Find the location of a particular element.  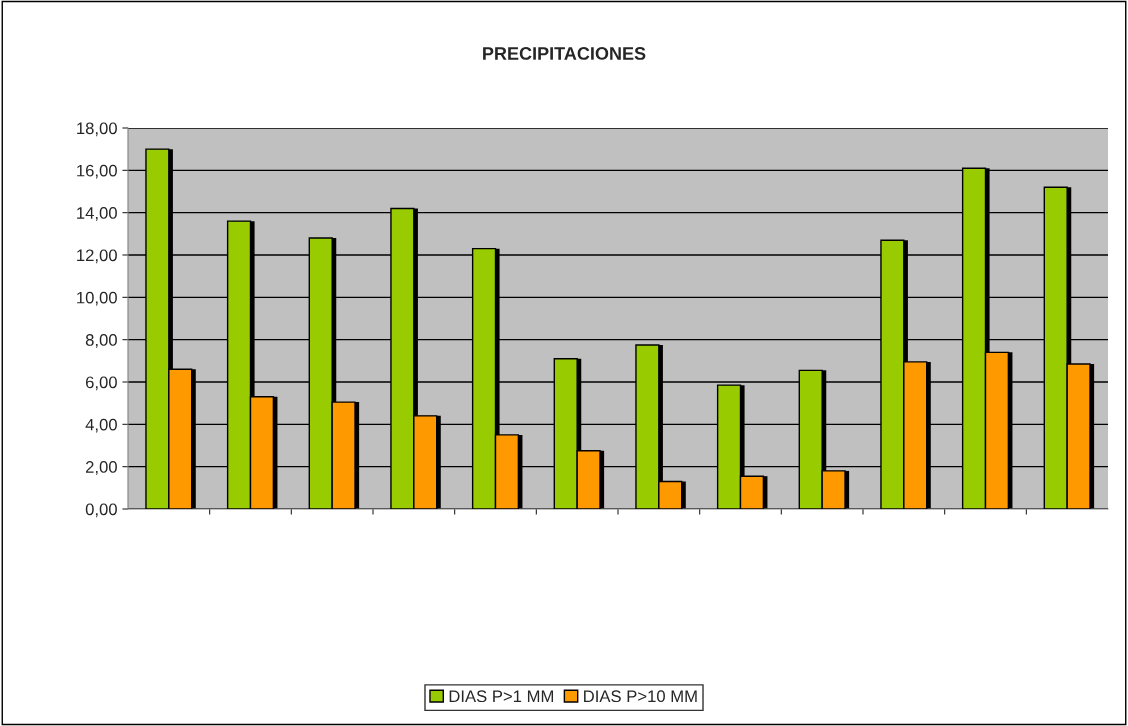

y-tick-label: 6,00 is located at coordinates (101, 383).